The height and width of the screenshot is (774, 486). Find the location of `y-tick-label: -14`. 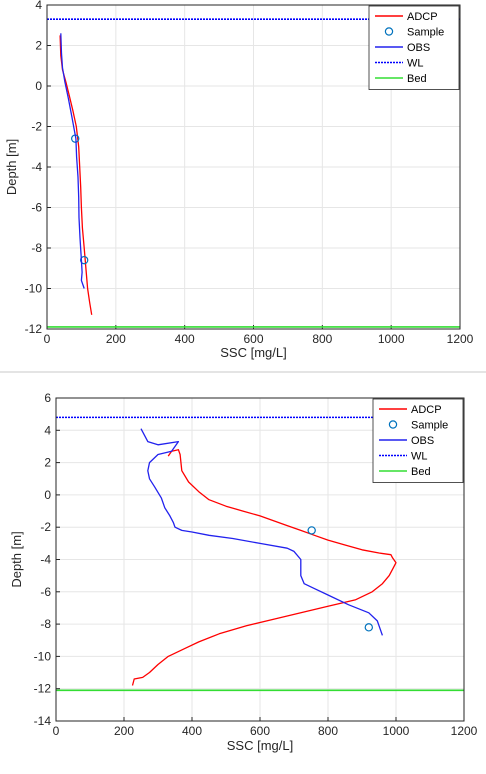

y-tick-label: -14 is located at coordinates (43, 721).